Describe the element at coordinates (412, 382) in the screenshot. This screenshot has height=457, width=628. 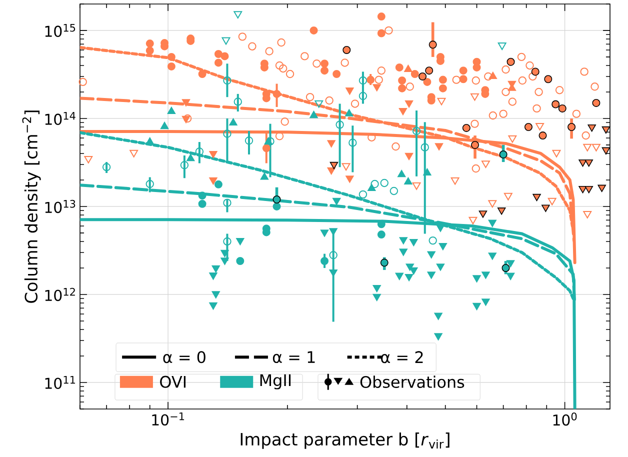
I see `annotation: Observations` at that location.